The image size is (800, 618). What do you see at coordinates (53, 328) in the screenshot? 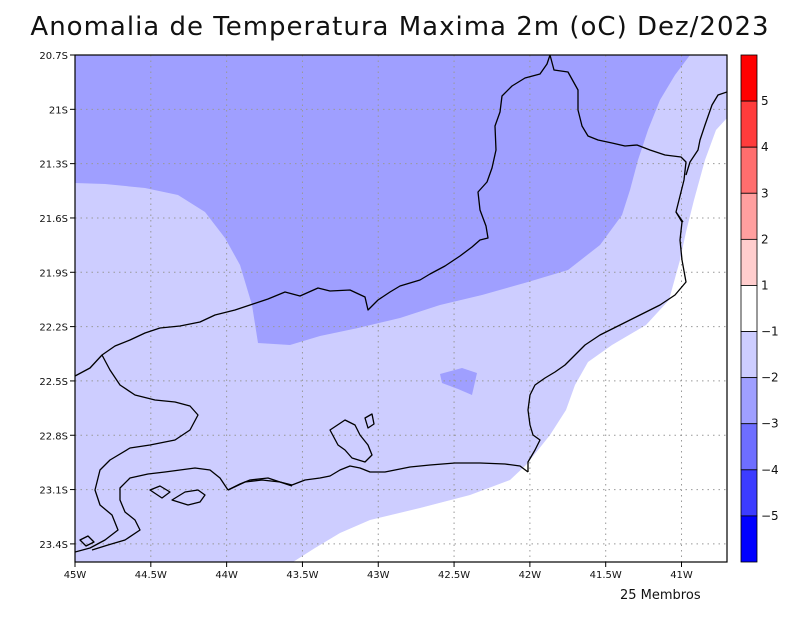
I see `y-tick-label: 22.2S` at bounding box center [53, 328].